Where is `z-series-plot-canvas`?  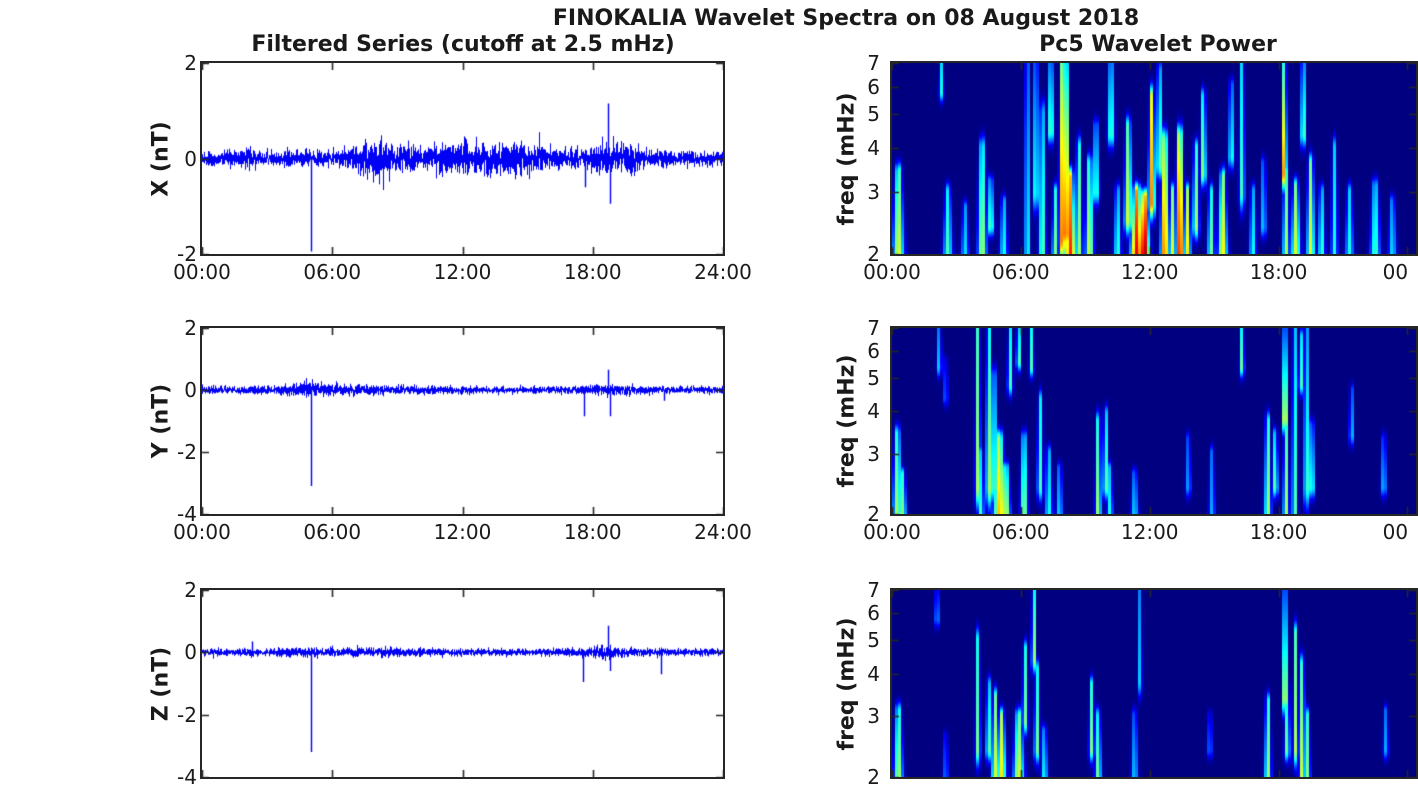
z-series-plot-canvas is located at coordinates (462, 683).